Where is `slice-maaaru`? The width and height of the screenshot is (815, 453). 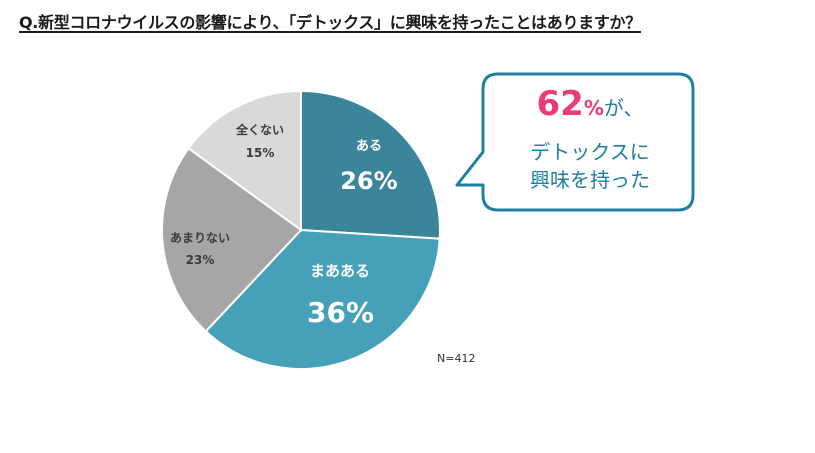 slice-maaaru is located at coordinates (322, 299).